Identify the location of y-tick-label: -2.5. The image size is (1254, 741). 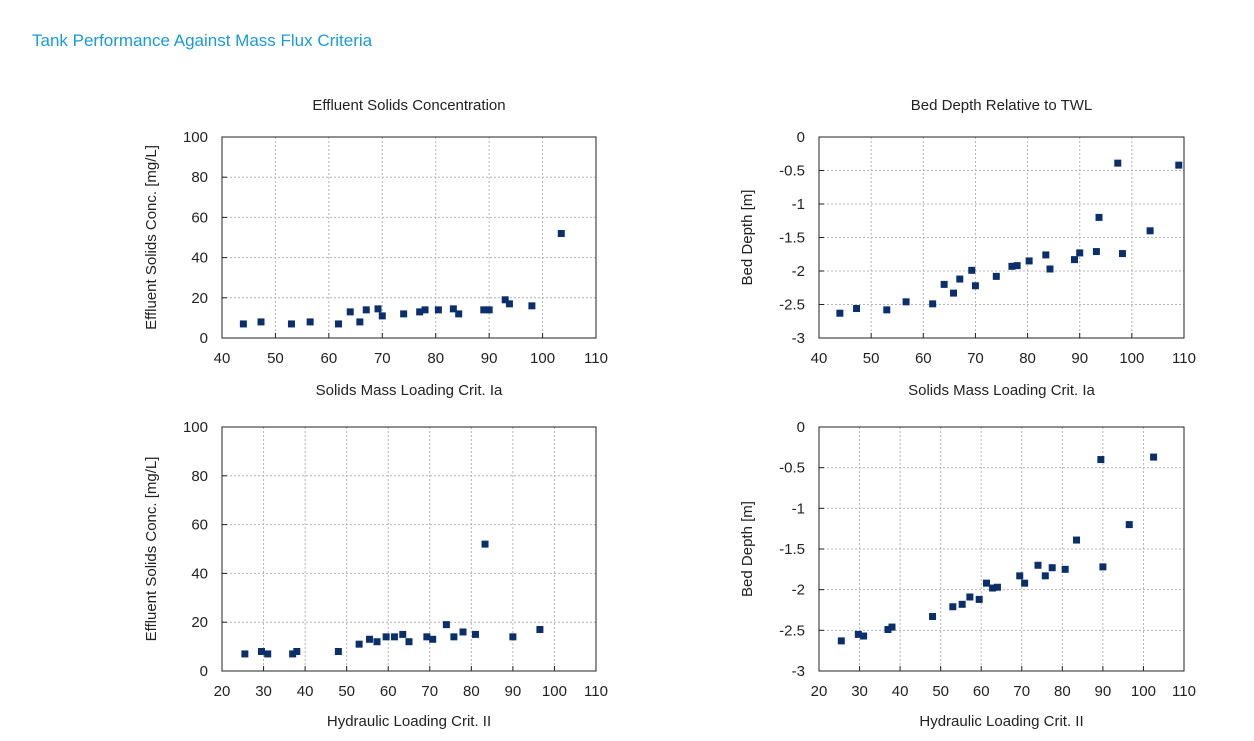
(792, 305).